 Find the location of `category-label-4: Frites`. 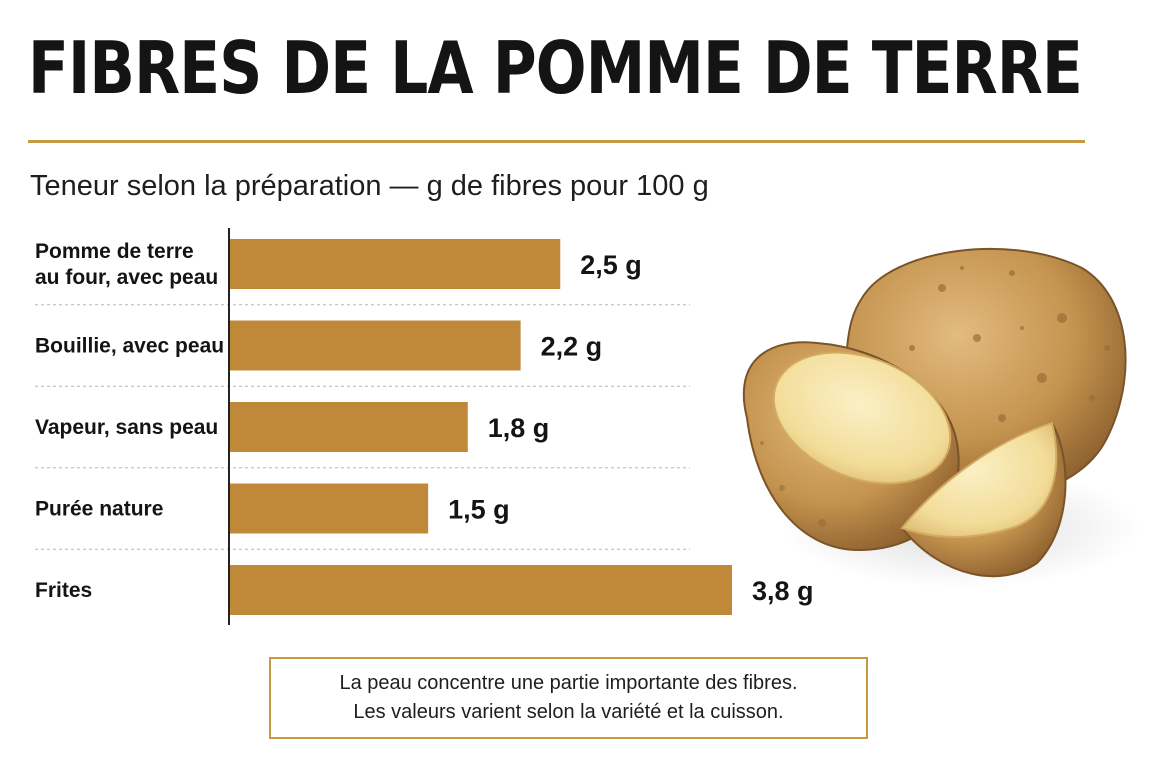

category-label-4: Frites is located at coordinates (63, 590).